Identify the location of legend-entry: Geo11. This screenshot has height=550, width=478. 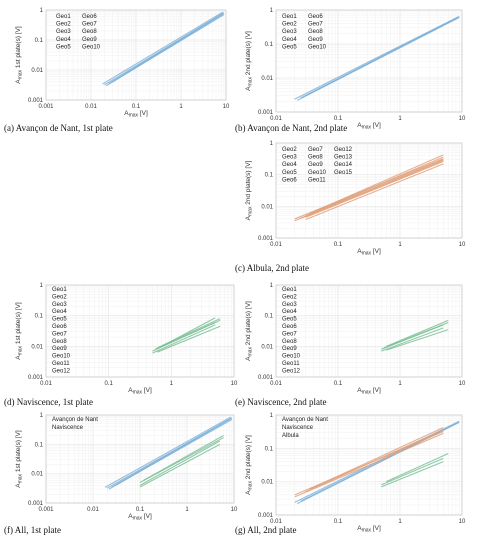
(317, 180).